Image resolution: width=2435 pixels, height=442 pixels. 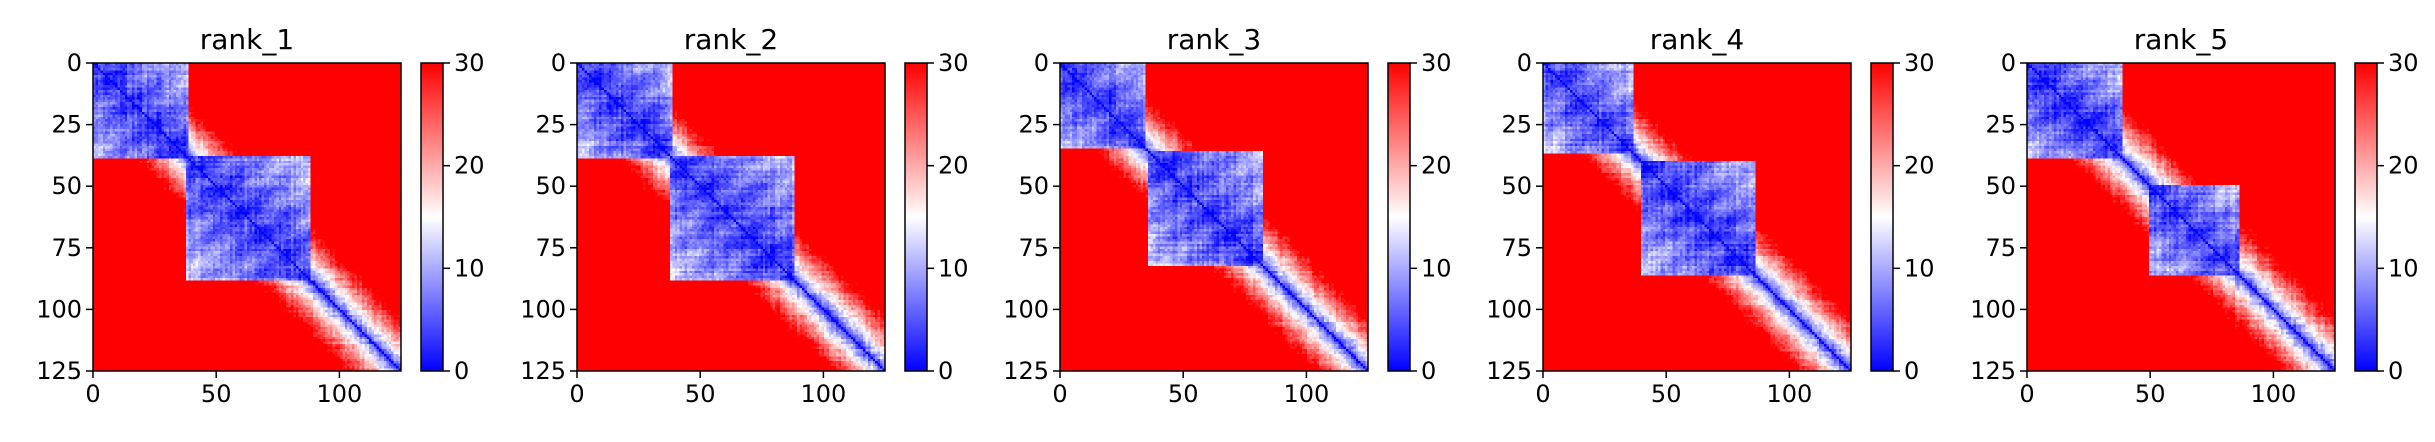 What do you see at coordinates (1214, 39) in the screenshot?
I see `panel-title: rank_3` at bounding box center [1214, 39].